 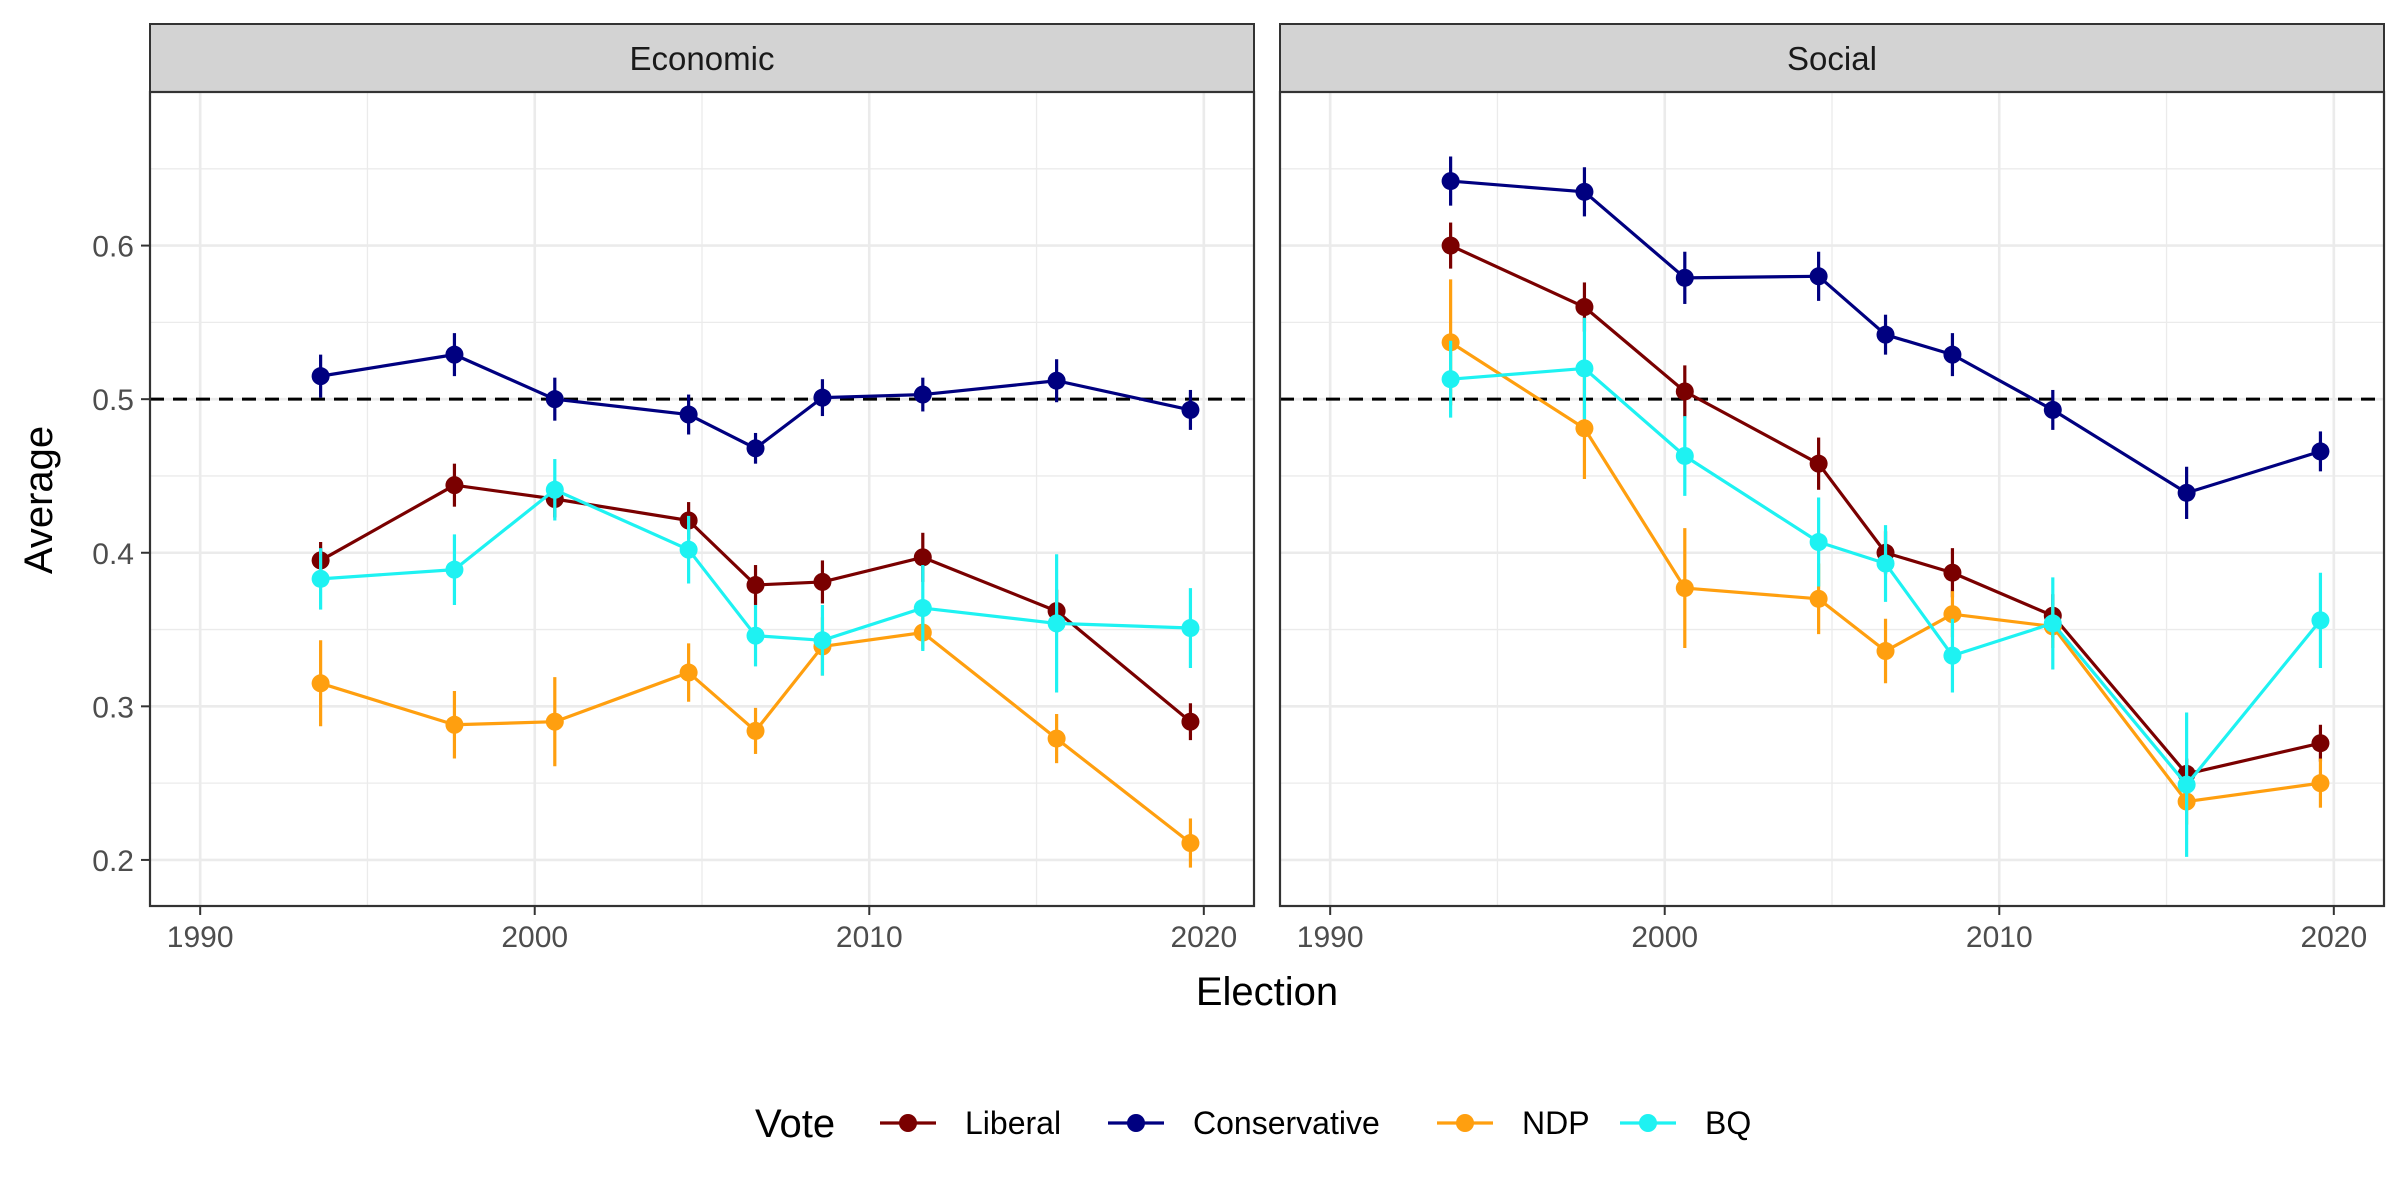 I want to click on legend-title: Vote, so click(x=795, y=1124).